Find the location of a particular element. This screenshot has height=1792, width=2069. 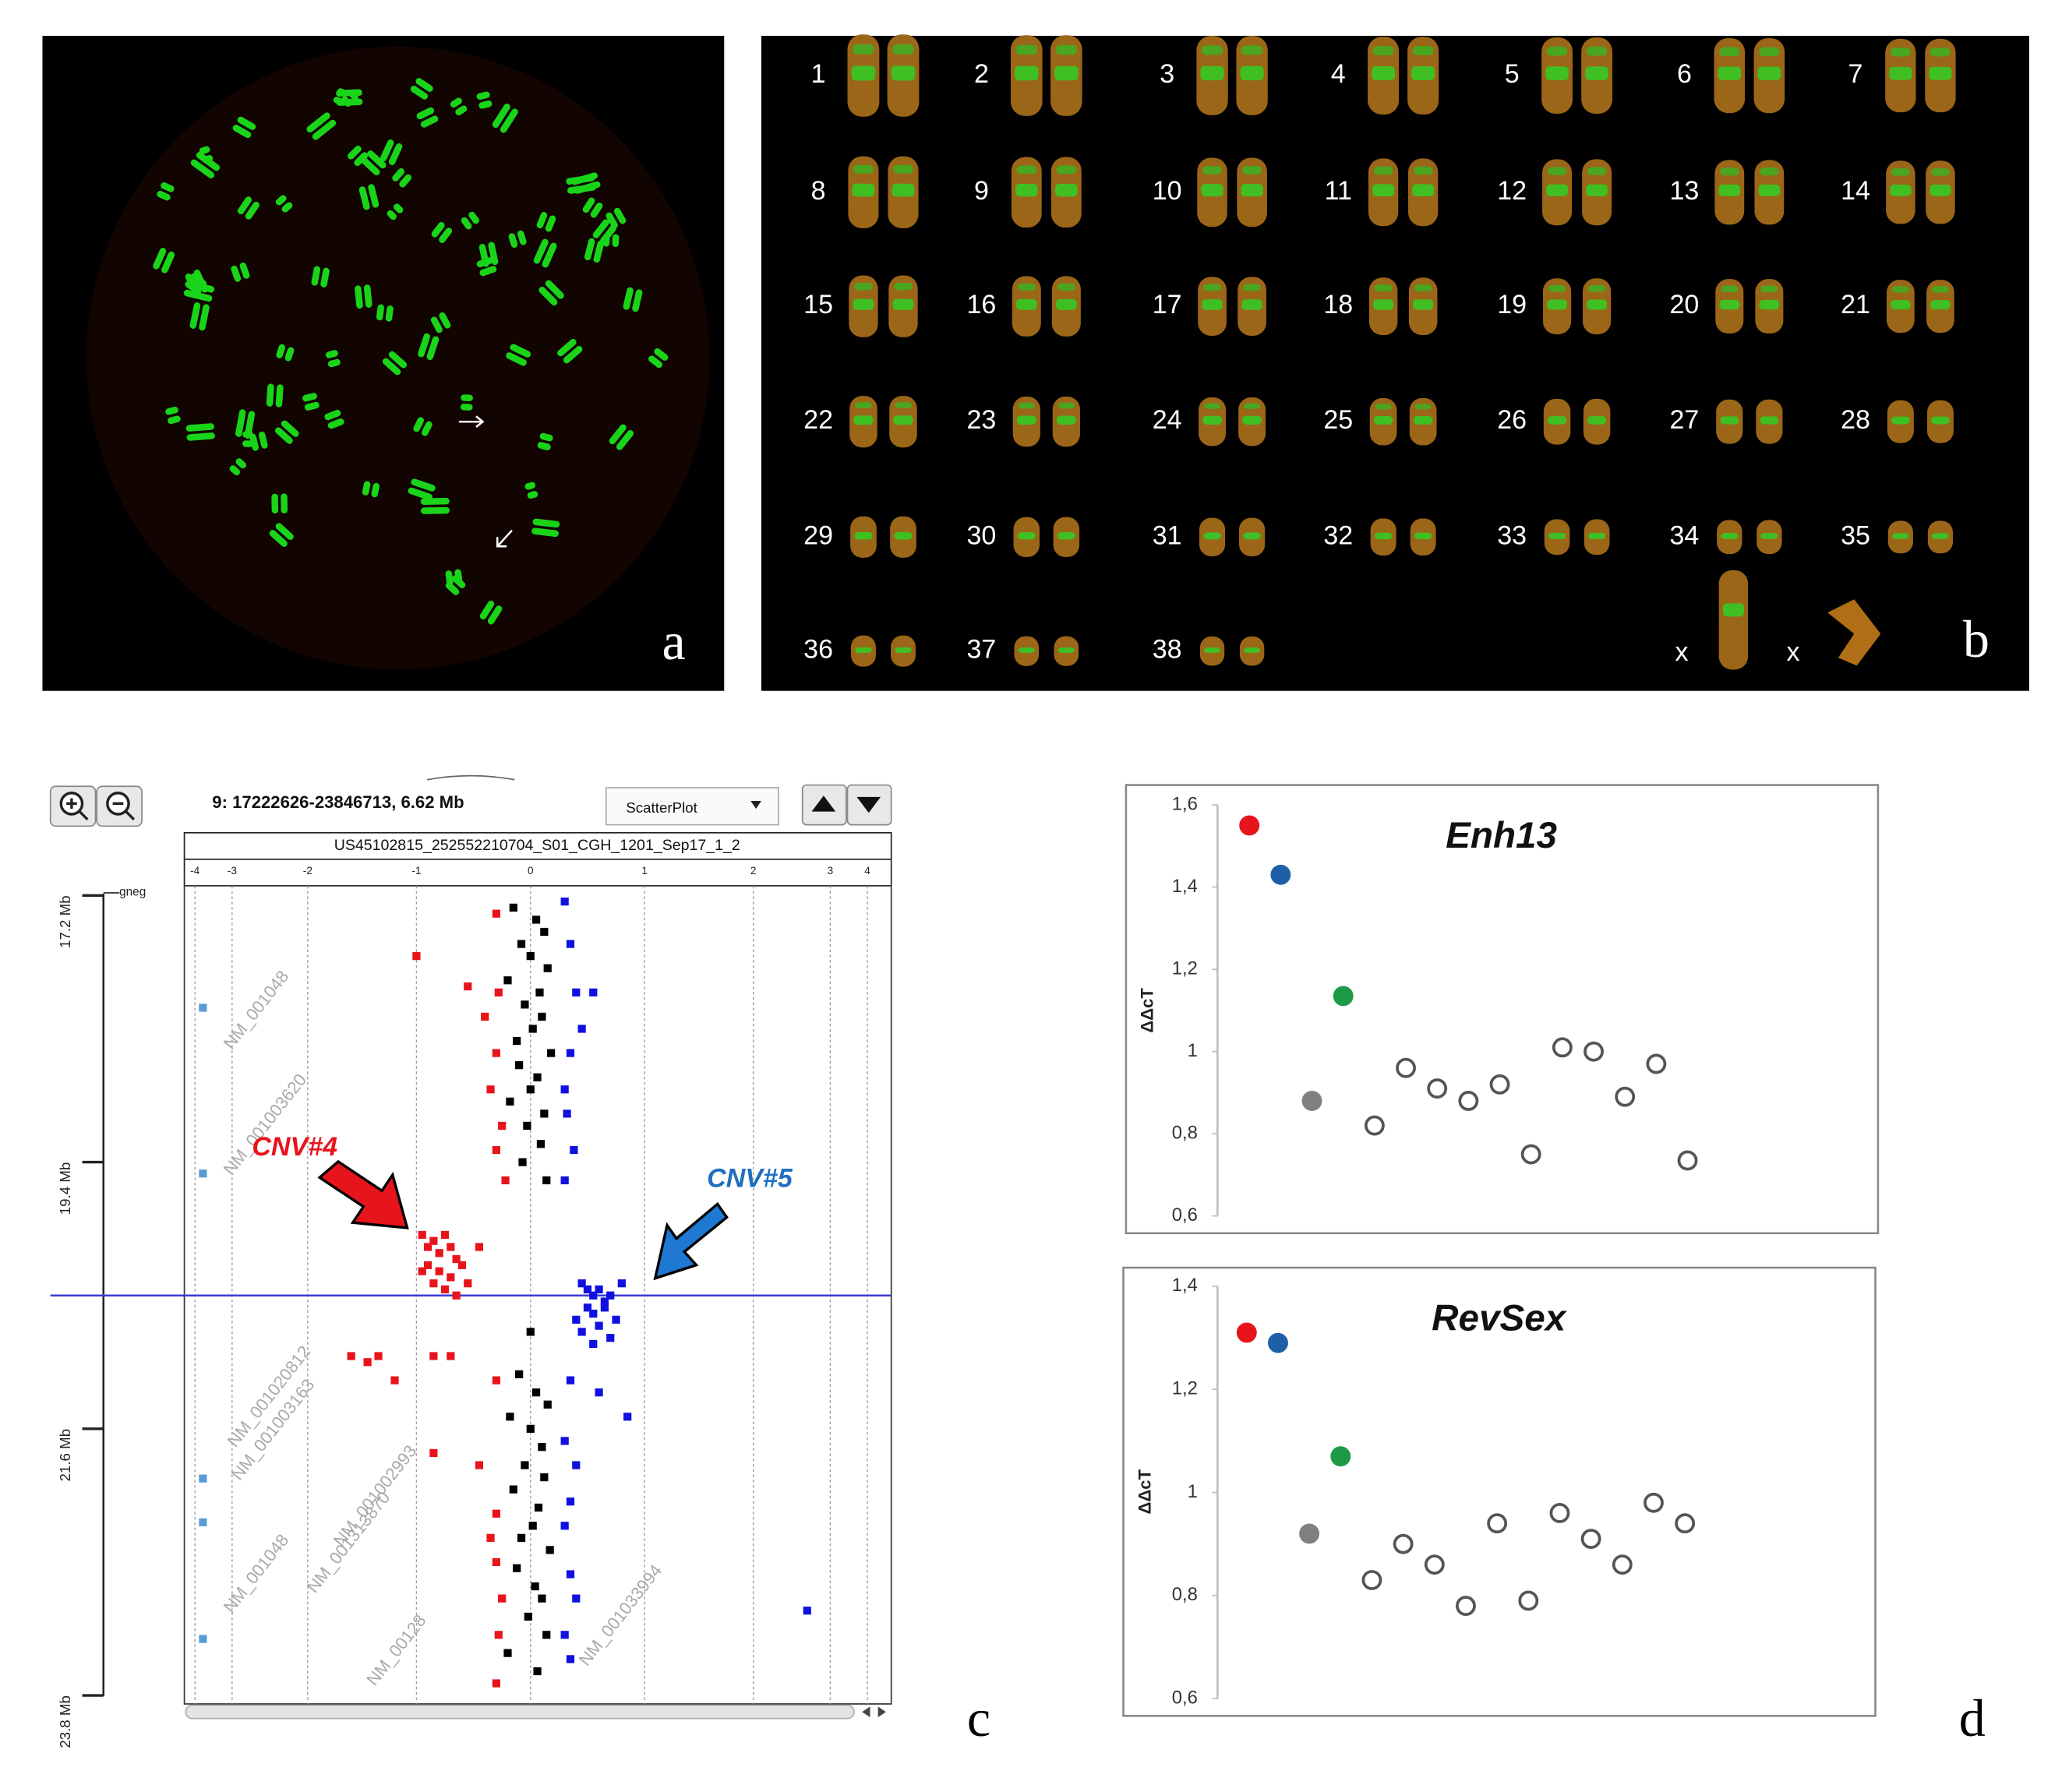

annotation: CNV#5 is located at coordinates (750, 1179).